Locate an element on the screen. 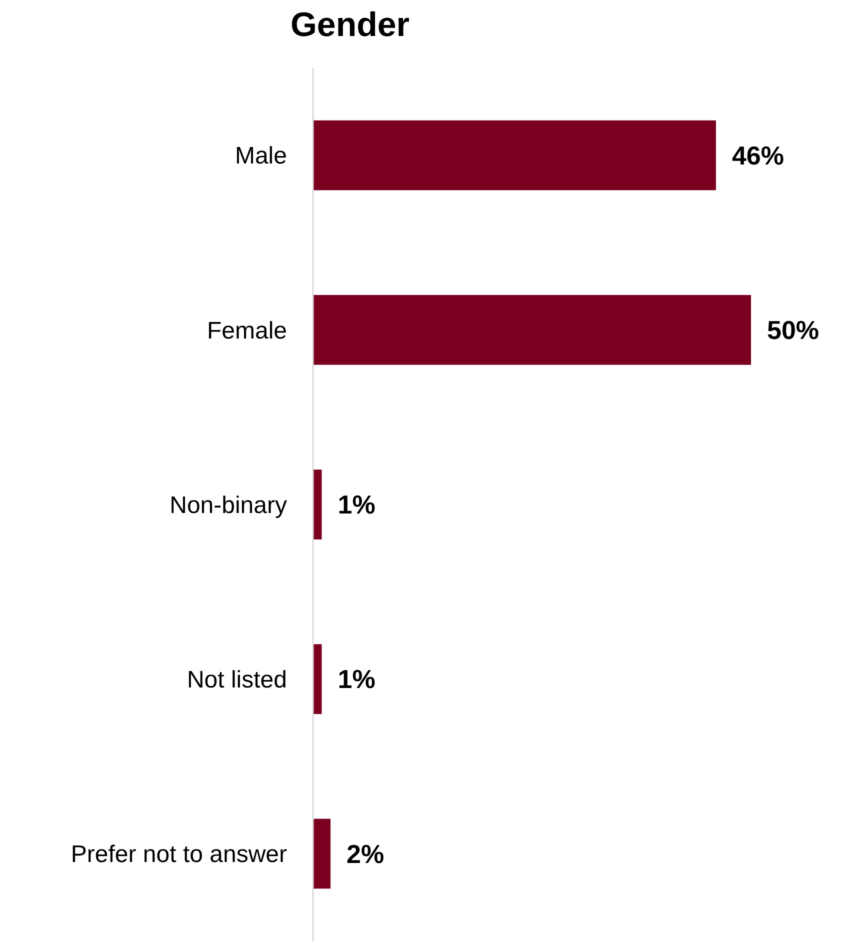  y-tick-label: Prefer not to answer is located at coordinates (179, 854).